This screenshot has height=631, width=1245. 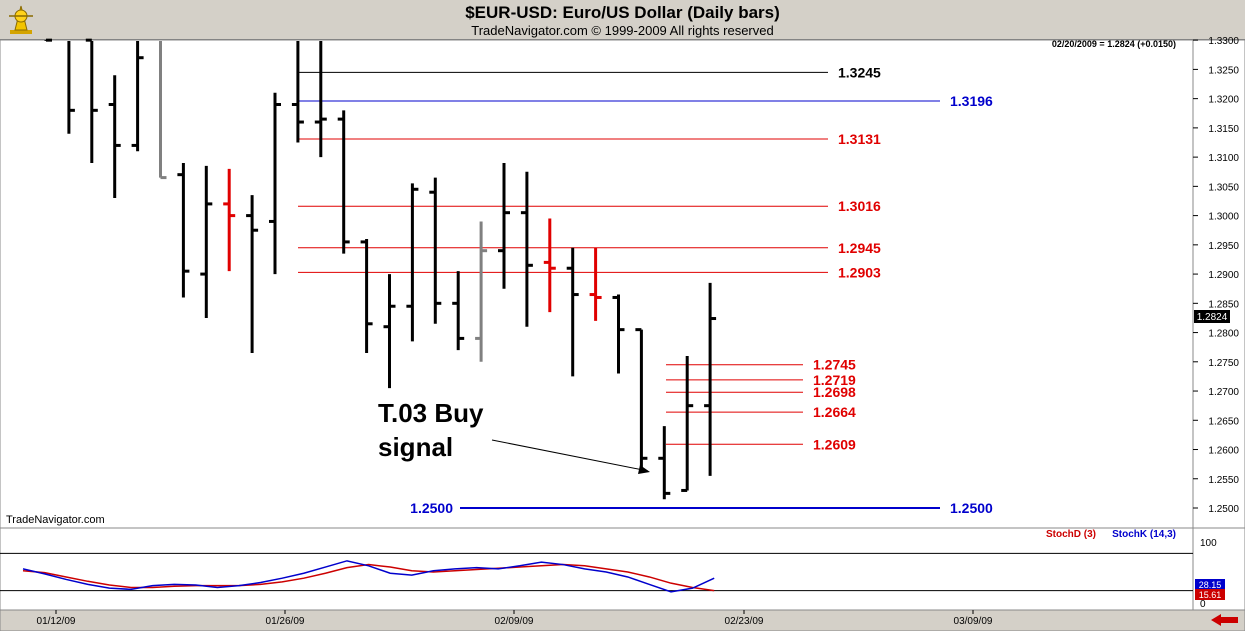 What do you see at coordinates (1223, 509) in the screenshot?
I see `y-tick-label: 1.2500` at bounding box center [1223, 509].